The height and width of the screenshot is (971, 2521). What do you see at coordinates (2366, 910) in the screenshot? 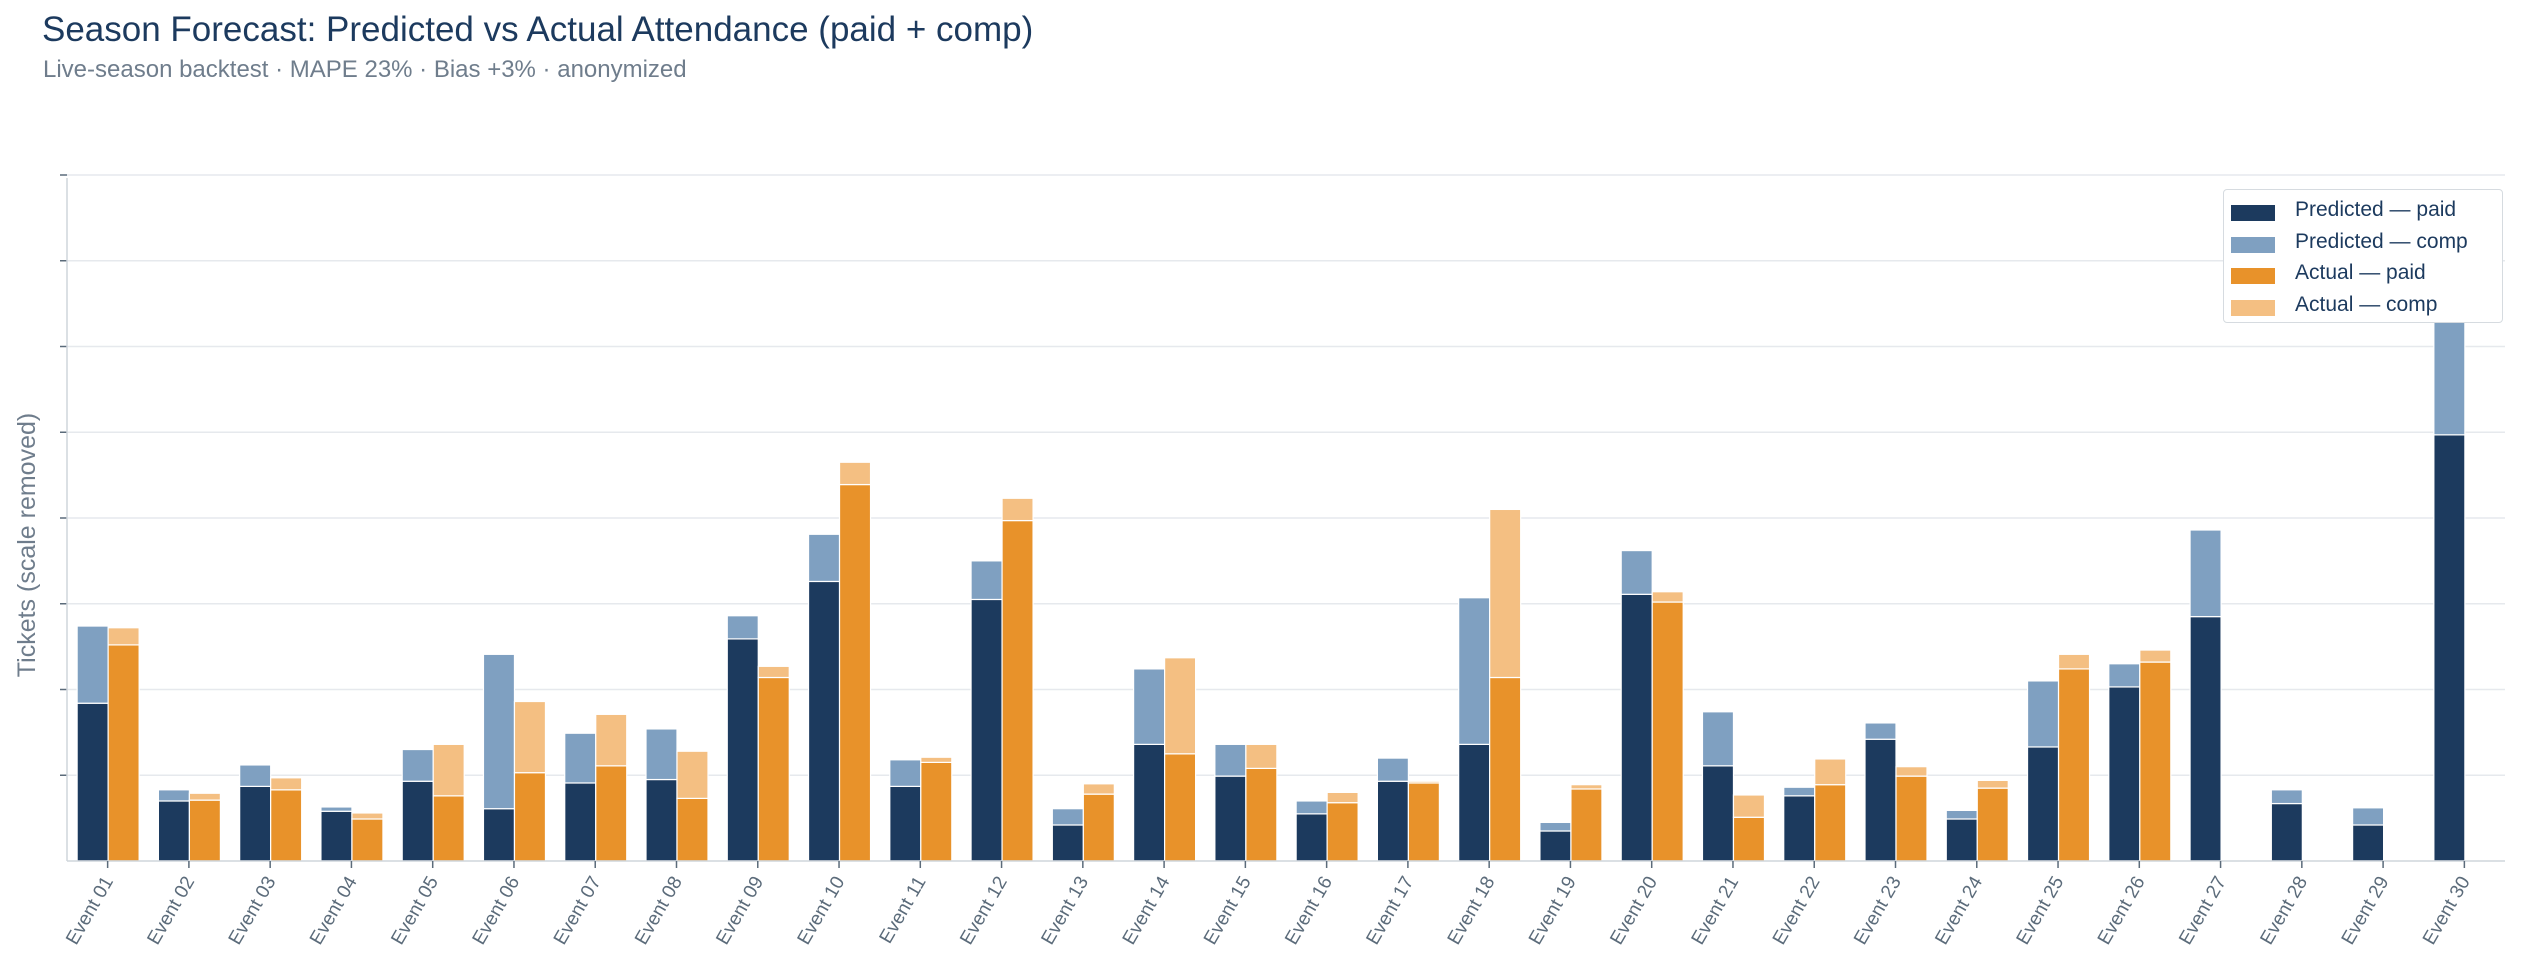
I see `x-tick-label: Event 29` at bounding box center [2366, 910].